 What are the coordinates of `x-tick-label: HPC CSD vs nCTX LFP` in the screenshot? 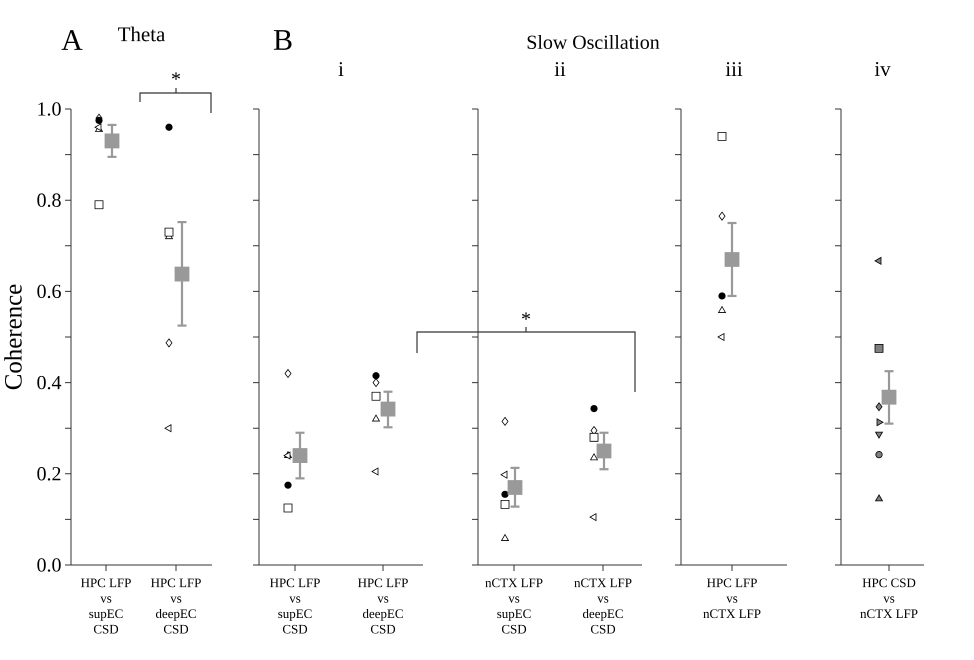 It's located at (889, 598).